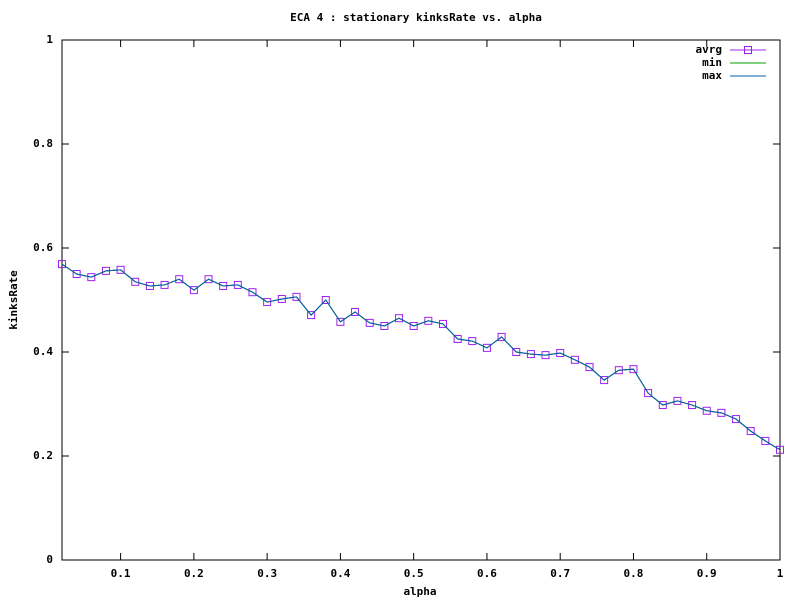 Image resolution: width=800 pixels, height=600 pixels. What do you see at coordinates (340, 573) in the screenshot?
I see `x-tick-label: 0.4` at bounding box center [340, 573].